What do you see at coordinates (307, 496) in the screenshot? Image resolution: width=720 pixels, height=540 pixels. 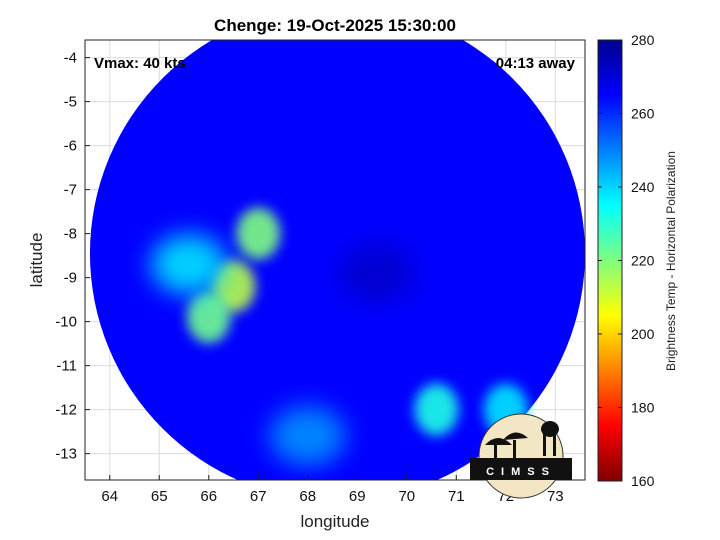 I see `x-tick-label: 68` at bounding box center [307, 496].